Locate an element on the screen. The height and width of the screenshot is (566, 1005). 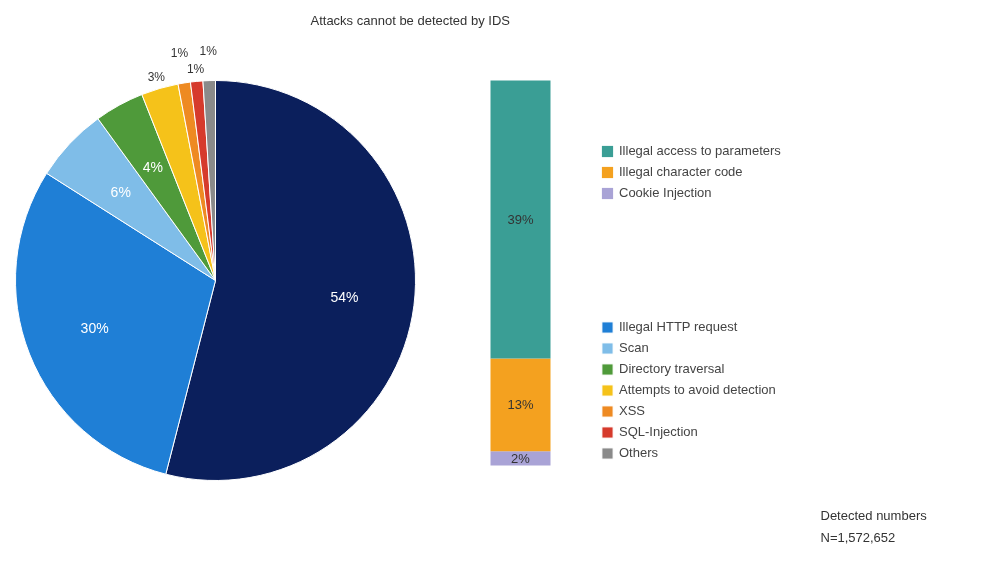
legend-label: Attempts to avoid detection is located at coordinates (697, 389).